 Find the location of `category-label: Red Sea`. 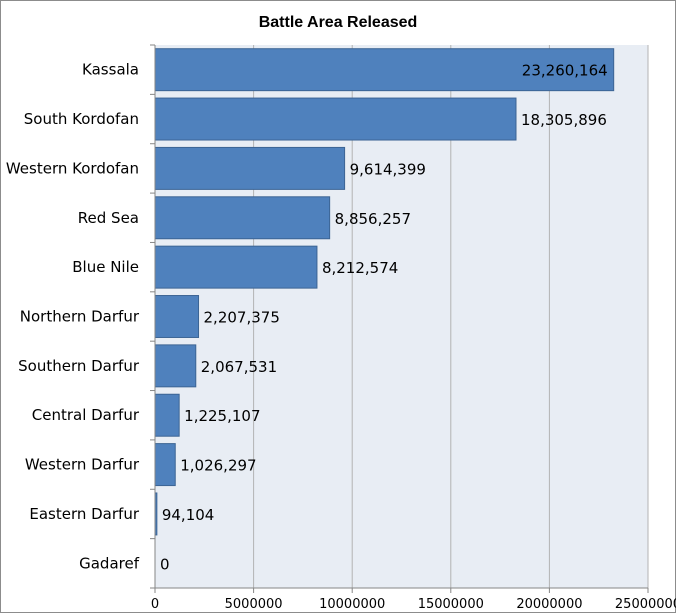

category-label: Red Sea is located at coordinates (108, 218).